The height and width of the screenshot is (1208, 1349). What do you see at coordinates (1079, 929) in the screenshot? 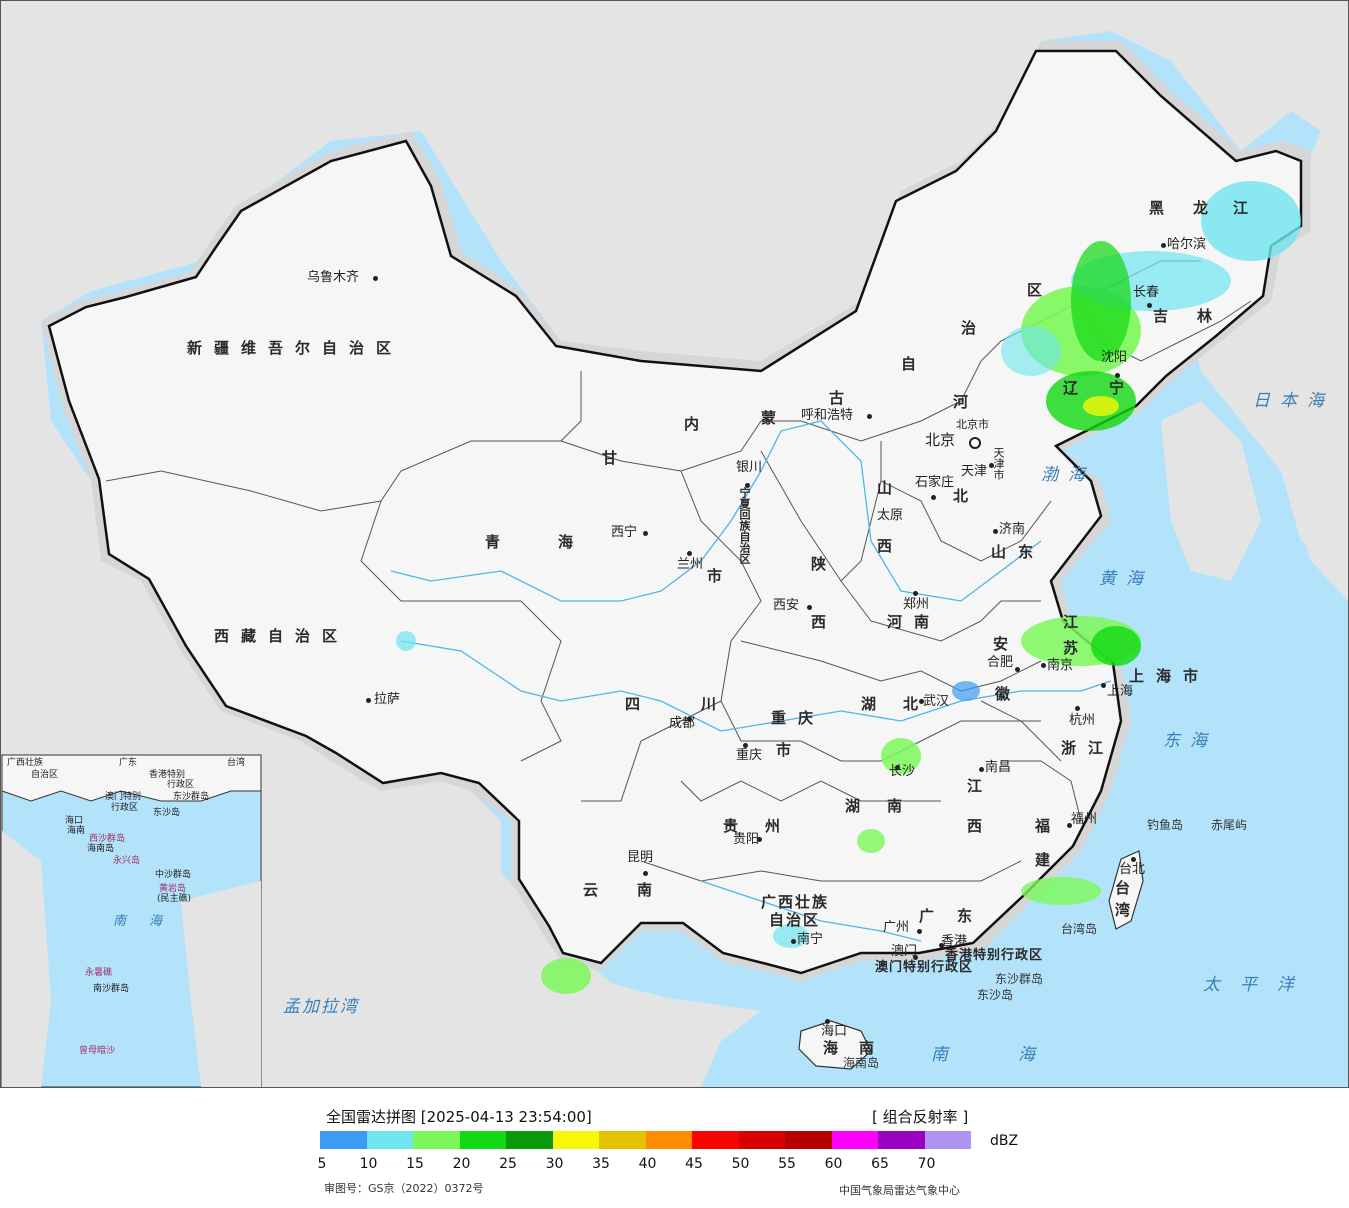
I see `island-label: 台湾岛` at bounding box center [1079, 929].